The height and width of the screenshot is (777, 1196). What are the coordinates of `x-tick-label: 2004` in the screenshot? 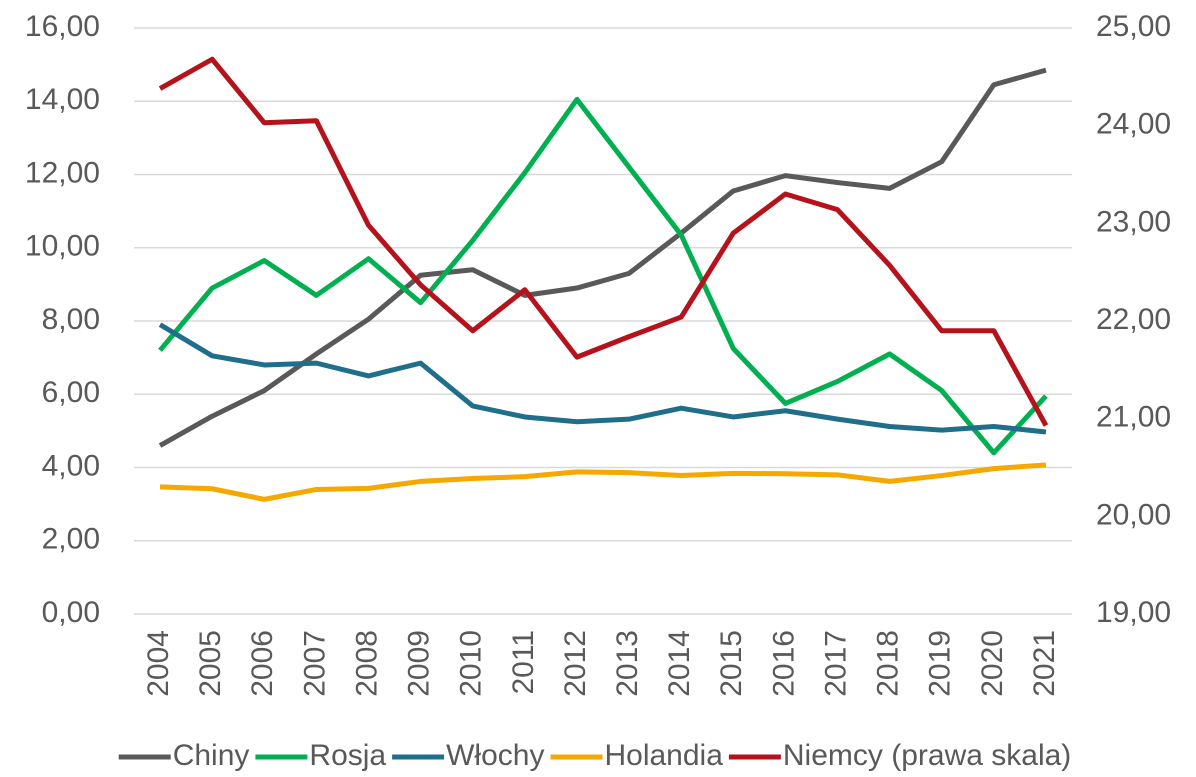 It's located at (158, 663).